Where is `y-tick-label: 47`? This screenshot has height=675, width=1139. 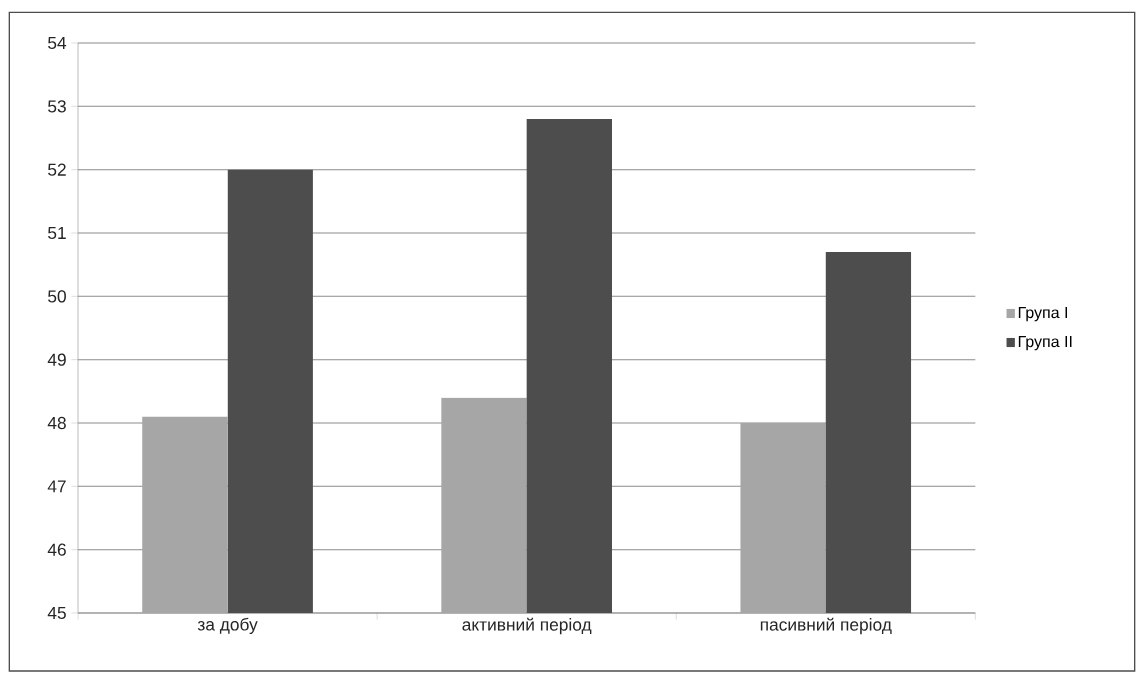
y-tick-label: 47 is located at coordinates (56, 486).